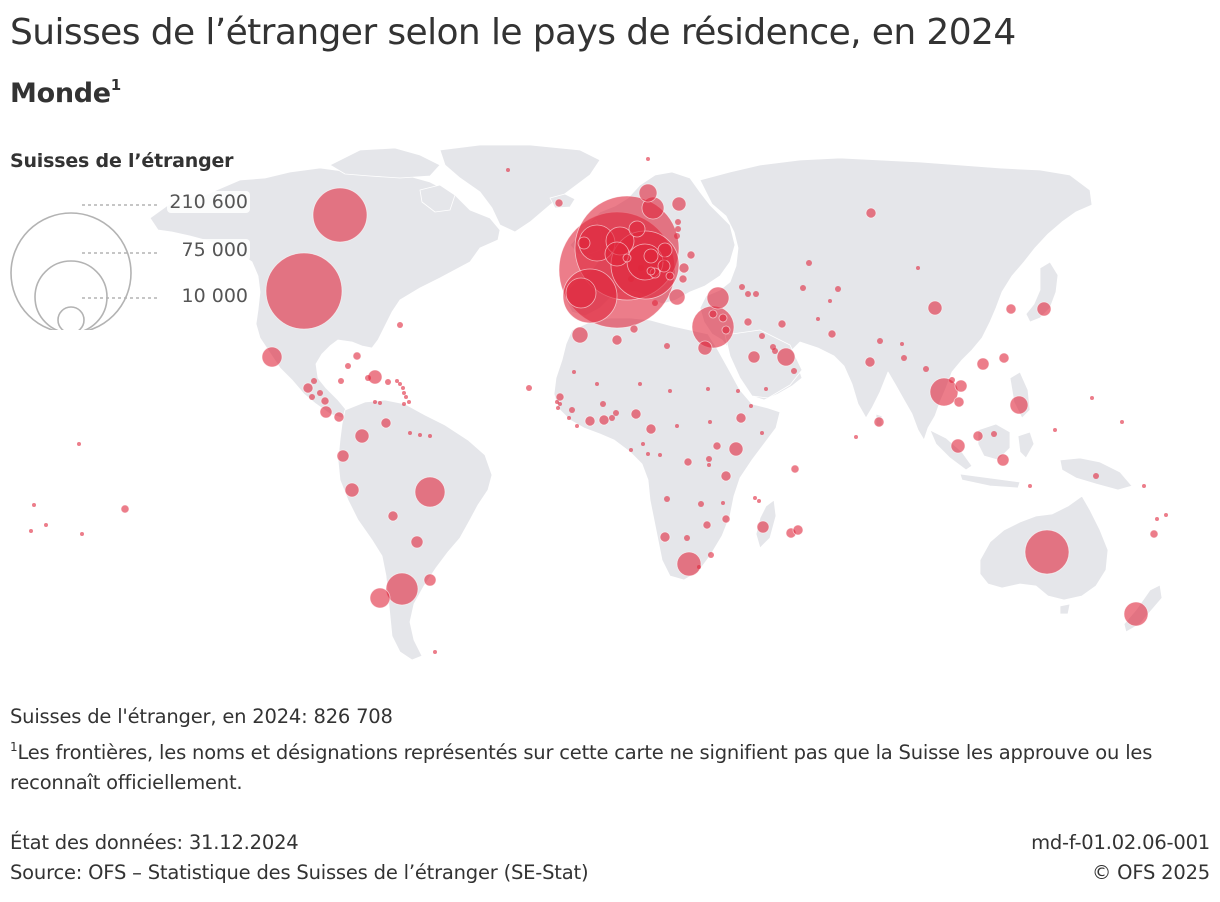 This screenshot has width=1220, height=902. What do you see at coordinates (125, 509) in the screenshot?
I see `bubble-french-polynesia` at bounding box center [125, 509].